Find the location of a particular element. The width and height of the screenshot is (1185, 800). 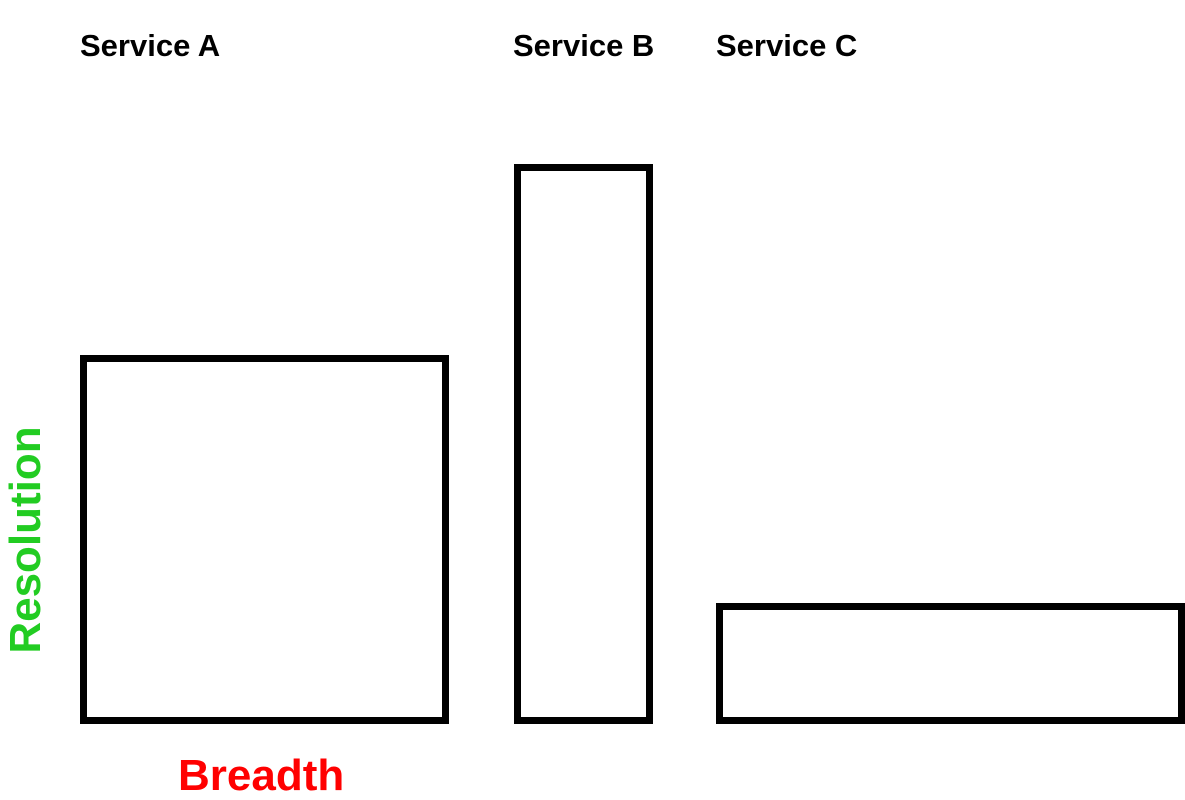

service-a-box is located at coordinates (264, 539).